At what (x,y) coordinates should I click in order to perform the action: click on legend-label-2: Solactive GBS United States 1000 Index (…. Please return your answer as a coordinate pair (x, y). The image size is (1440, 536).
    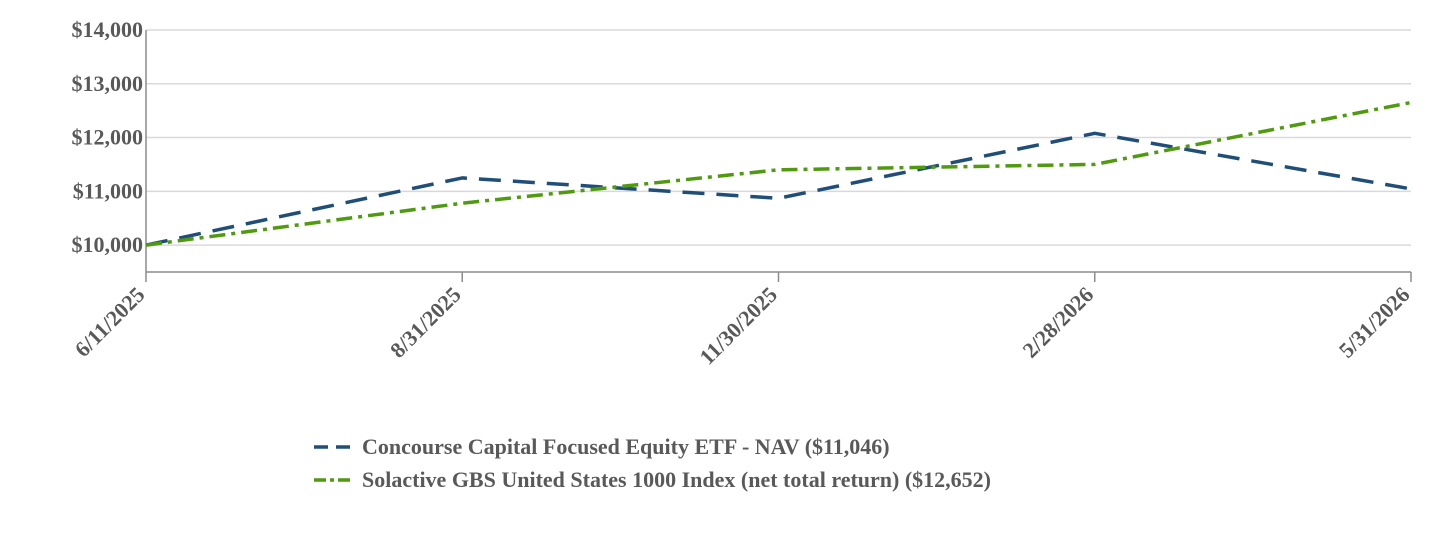
    Looking at the image, I should click on (676, 479).